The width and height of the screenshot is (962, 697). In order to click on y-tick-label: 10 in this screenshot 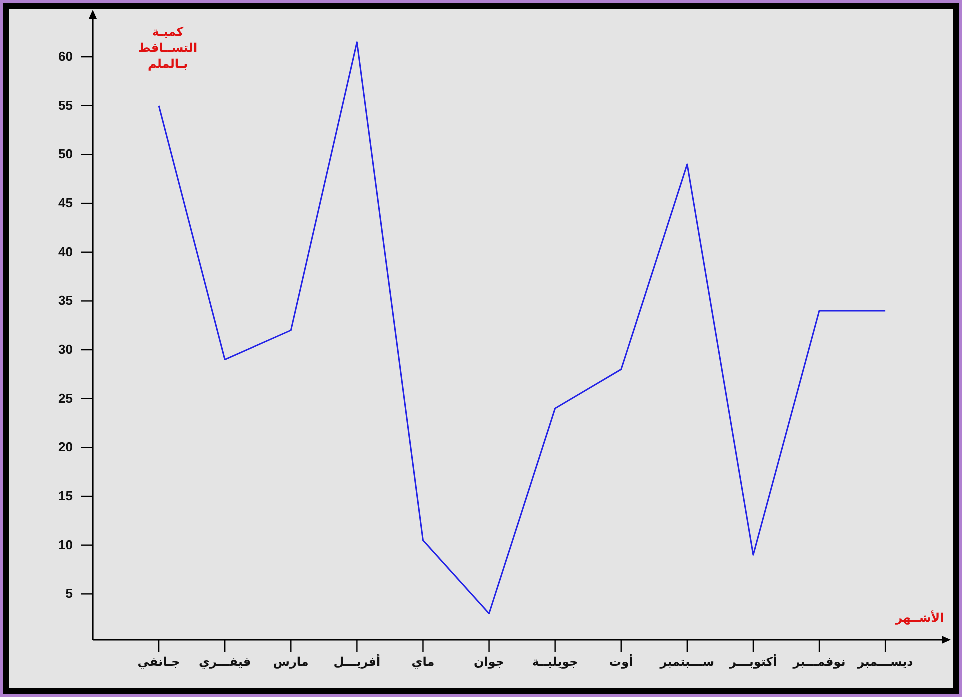, I will do `click(65, 544)`.